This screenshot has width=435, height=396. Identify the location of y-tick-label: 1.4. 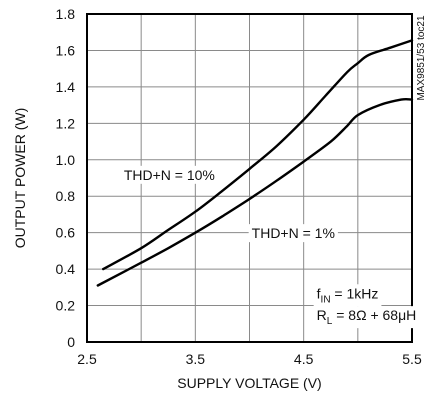
(66, 87).